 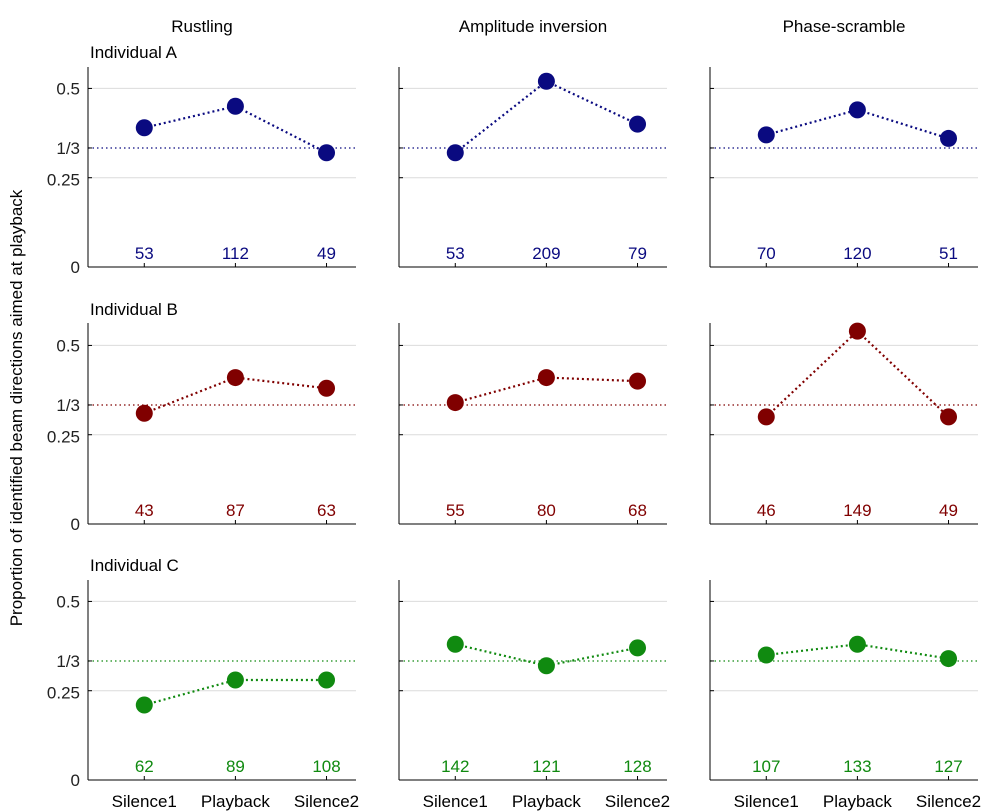 I want to click on count-label: 68, so click(x=637, y=510).